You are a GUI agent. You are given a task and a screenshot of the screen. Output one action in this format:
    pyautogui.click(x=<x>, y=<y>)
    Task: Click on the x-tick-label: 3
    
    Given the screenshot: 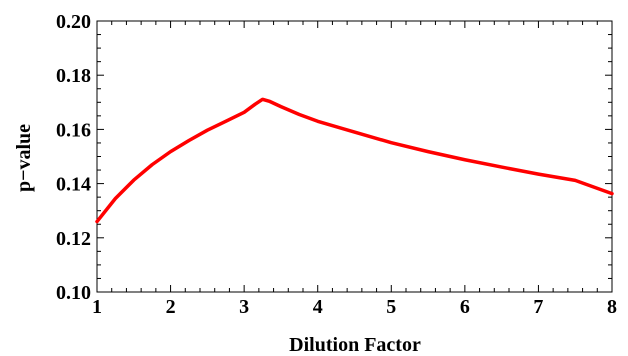 What is the action you would take?
    pyautogui.click(x=244, y=307)
    